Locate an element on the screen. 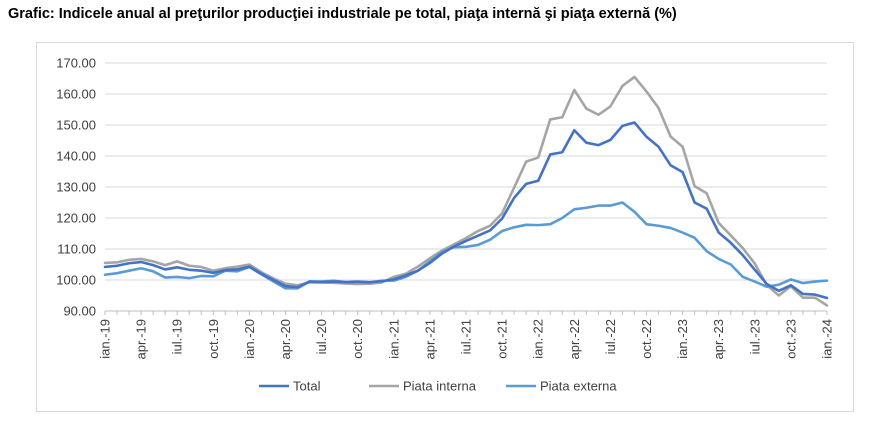  x-tick-label: apr.-22 is located at coordinates (574, 339).